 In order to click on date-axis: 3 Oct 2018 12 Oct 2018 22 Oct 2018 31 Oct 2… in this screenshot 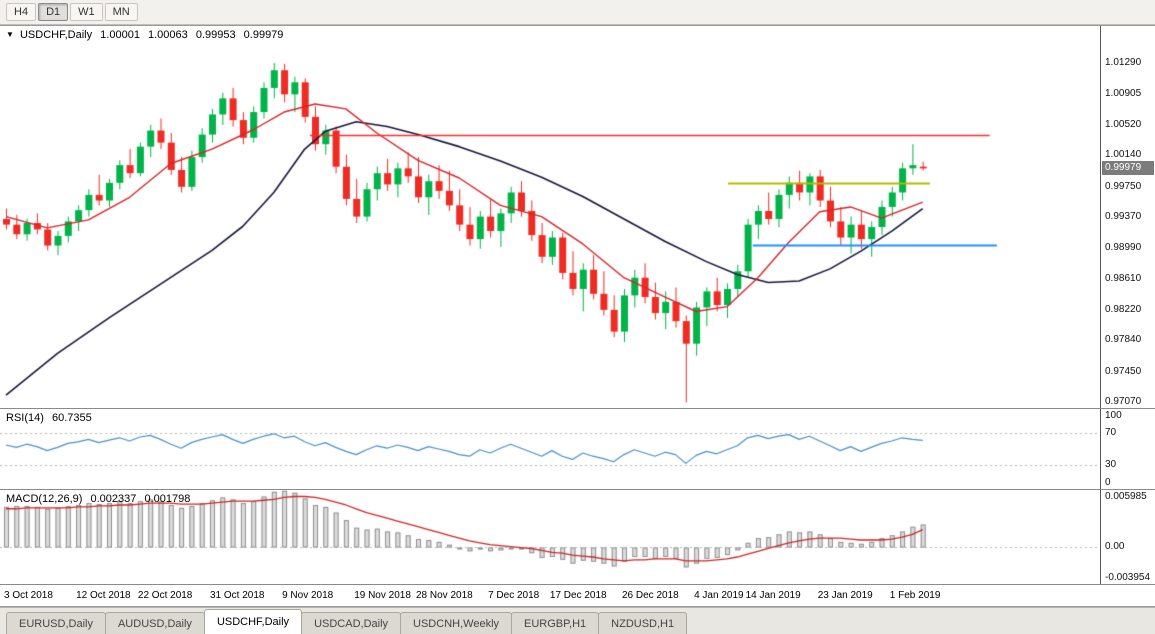, I will do `click(577, 595)`.